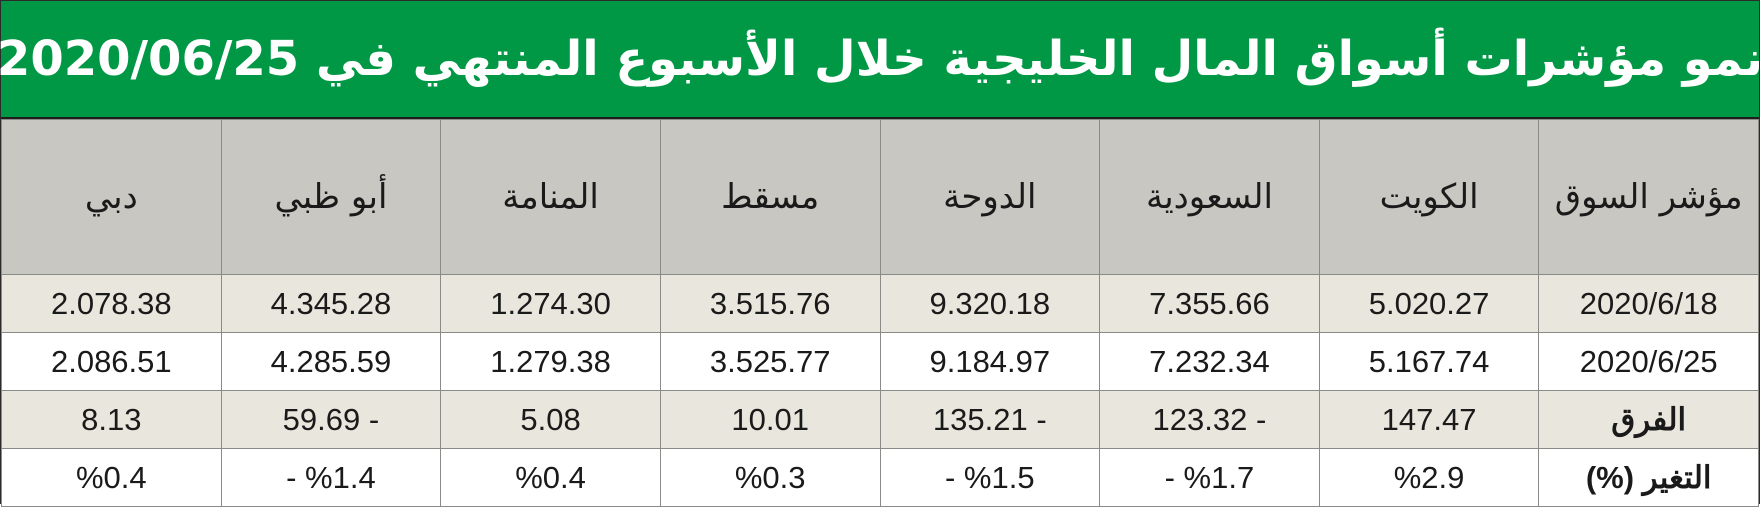 Image resolution: width=1762 pixels, height=507 pixels. What do you see at coordinates (1648, 361) in the screenshot?
I see `row-label: 2020/6/25` at bounding box center [1648, 361].